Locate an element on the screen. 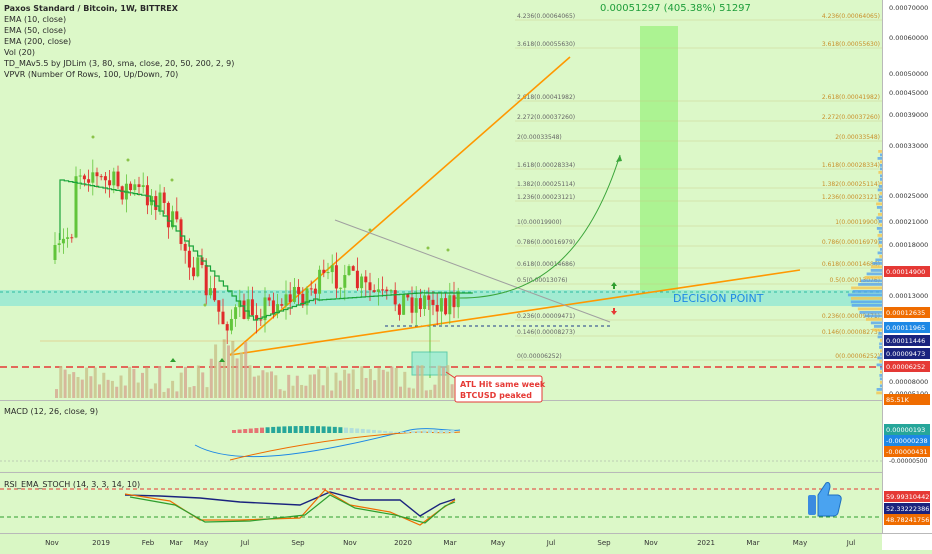 The image size is (932, 554). x-tick-label: Jul is located at coordinates (245, 543).